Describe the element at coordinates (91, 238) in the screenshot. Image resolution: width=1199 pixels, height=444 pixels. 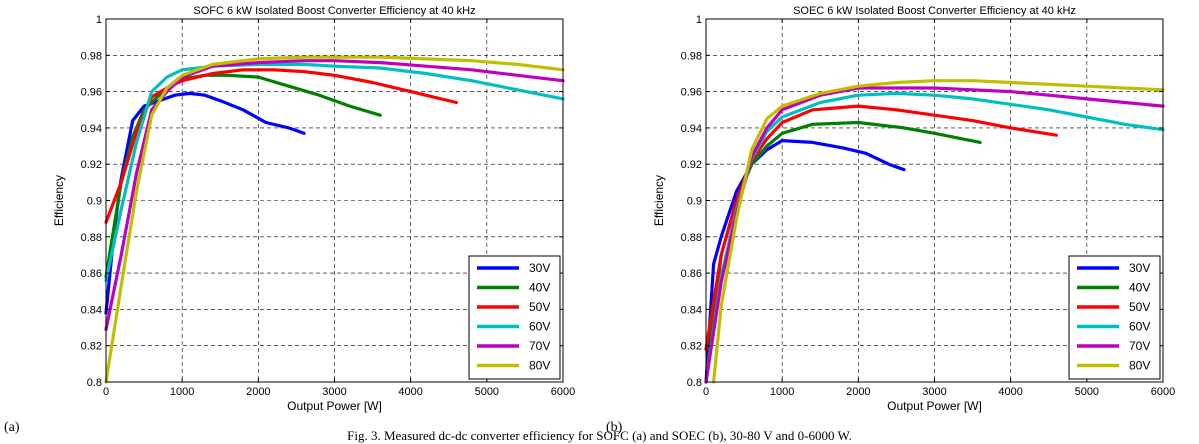
I see `chart-a-ytick-label: 0.88` at that location.